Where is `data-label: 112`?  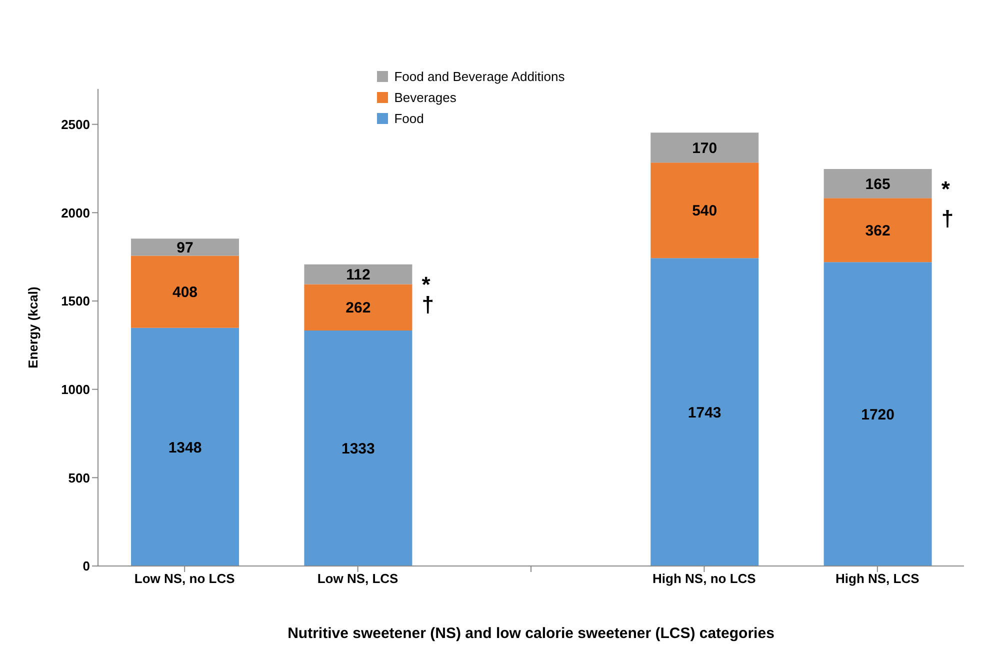 data-label: 112 is located at coordinates (358, 275).